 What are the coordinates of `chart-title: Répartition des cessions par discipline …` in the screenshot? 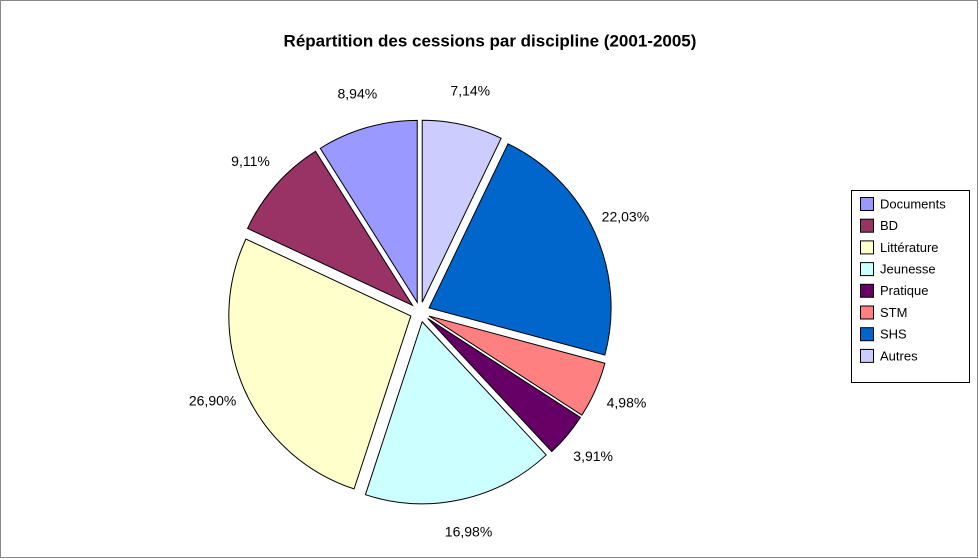 It's located at (490, 40).